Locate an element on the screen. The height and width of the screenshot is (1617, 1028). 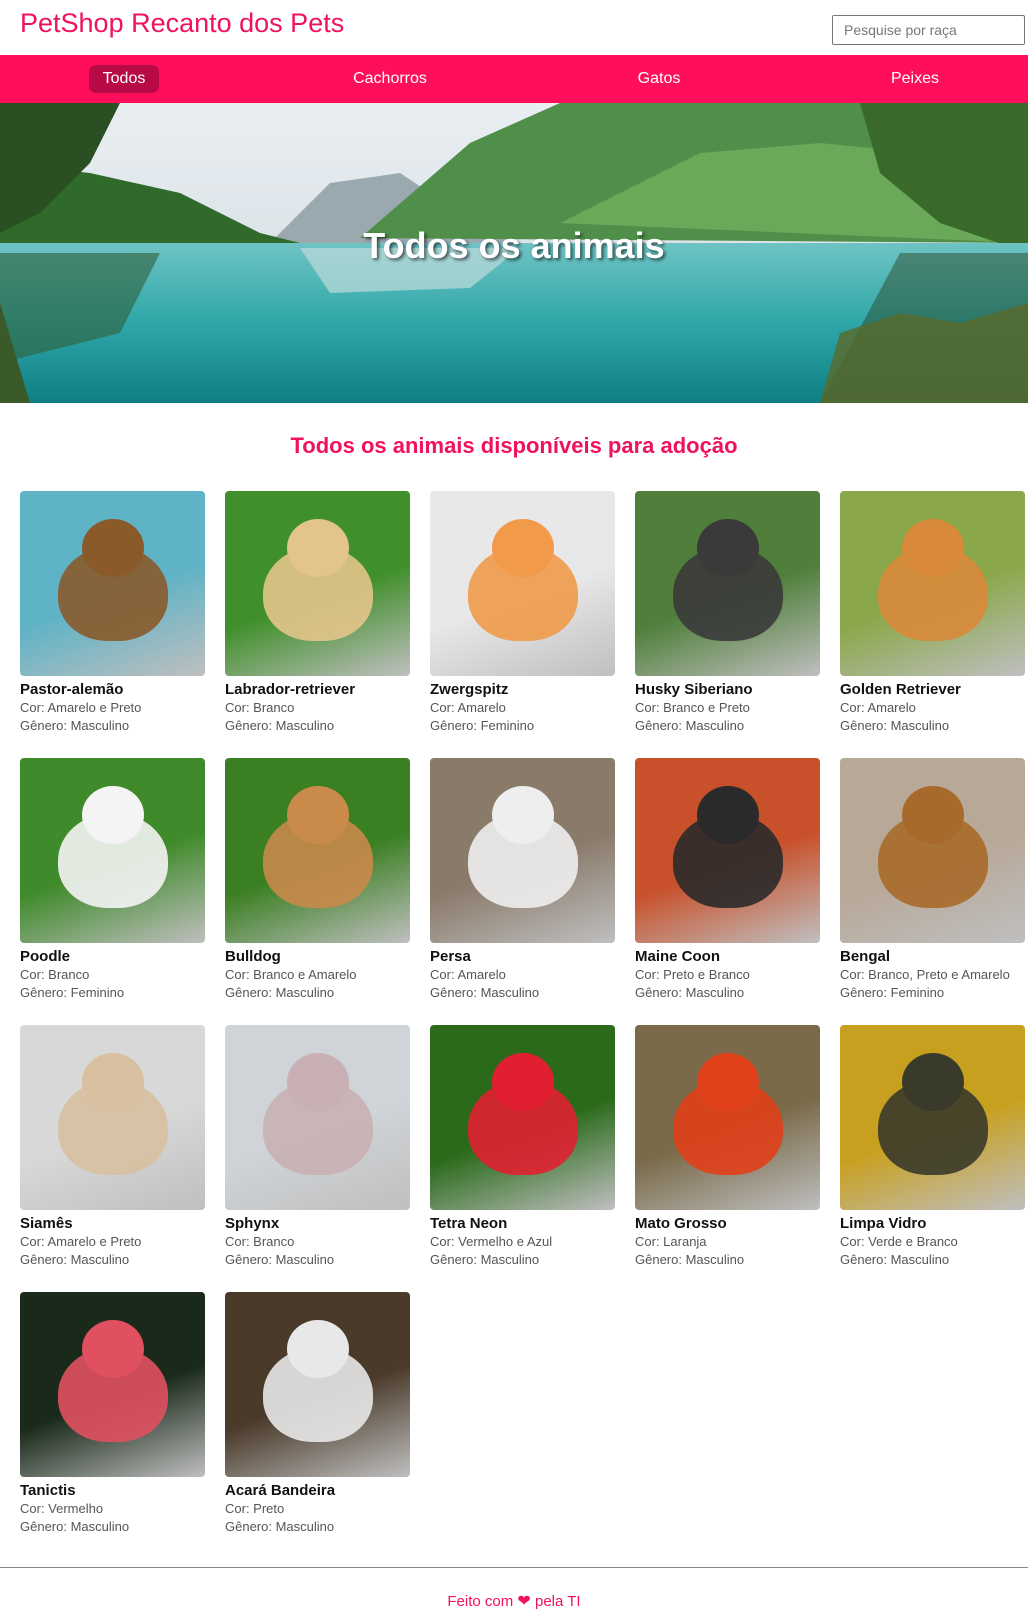
animal-card: Tanictis Cor: Vermelho Gênero: Masculino is located at coordinates (112, 1417).